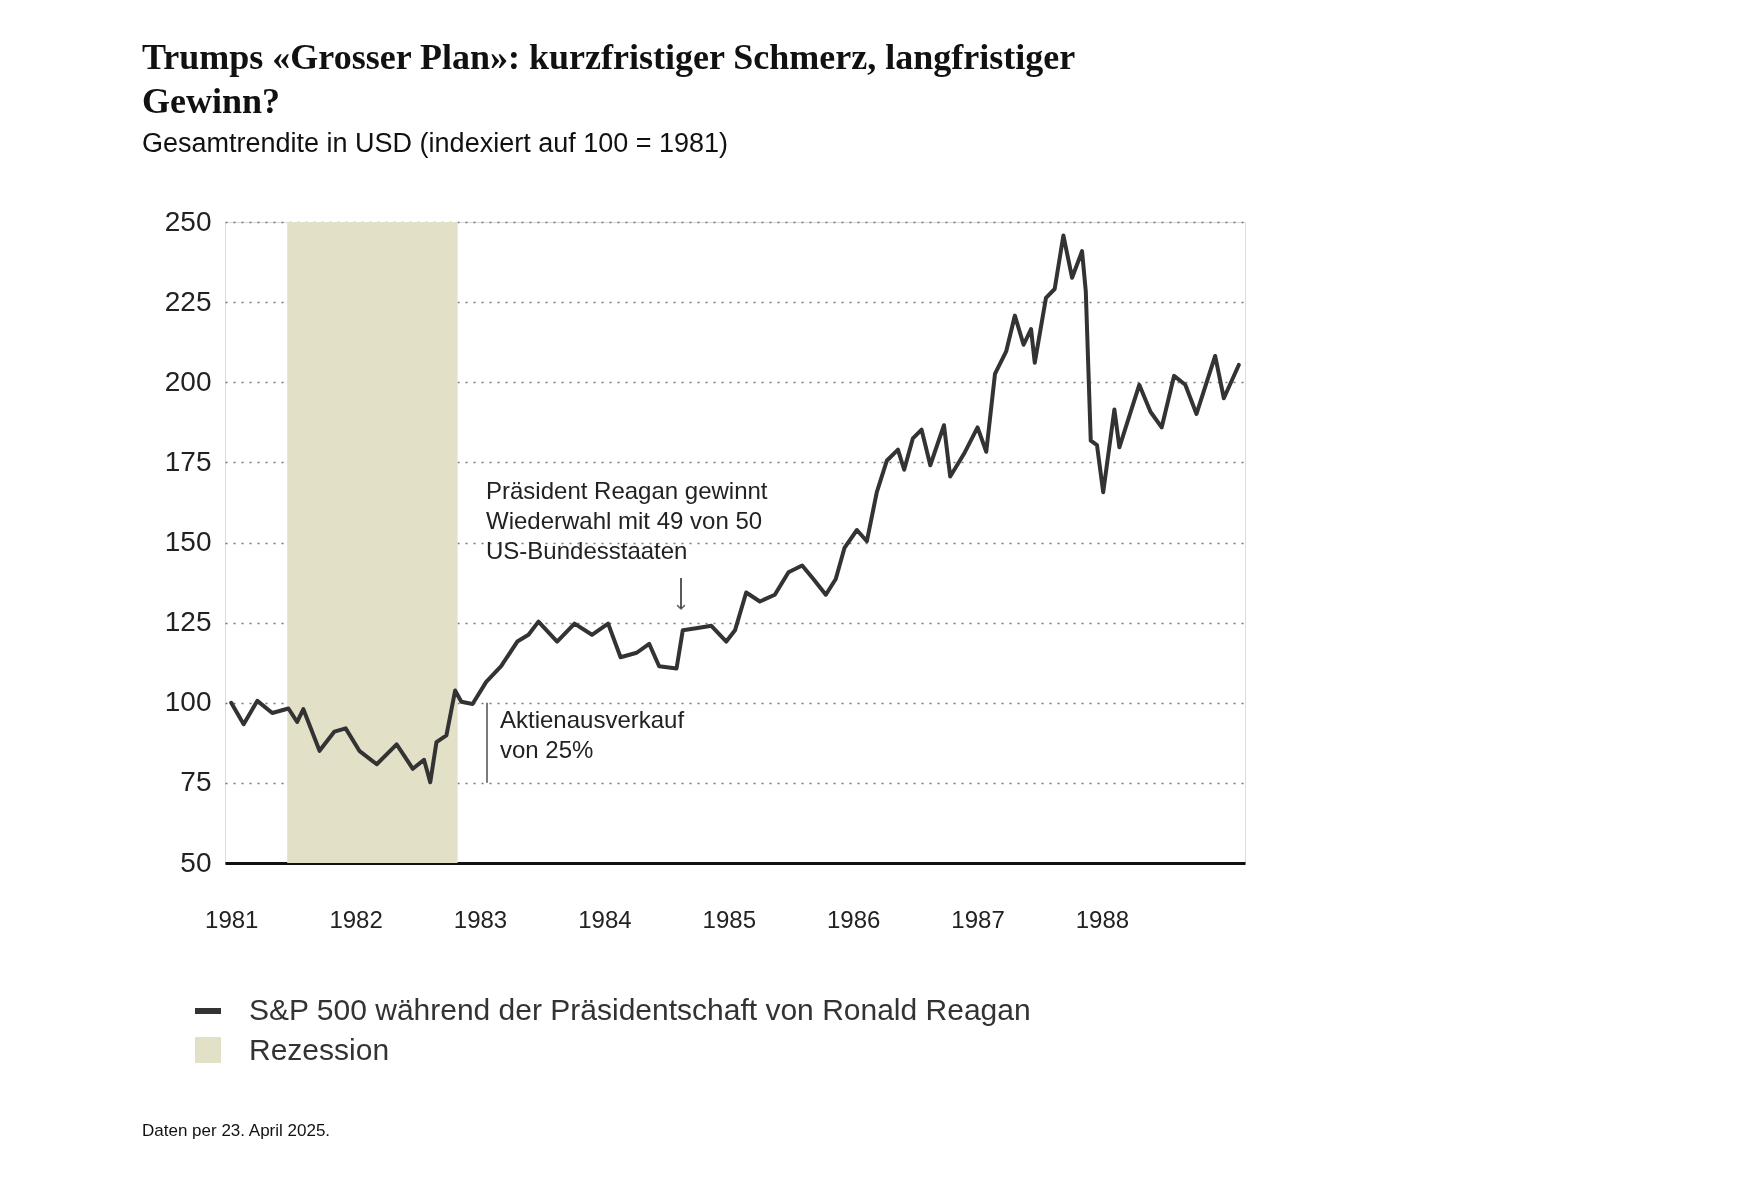 The image size is (1748, 1198). I want to click on y-tick-label: 50, so click(196, 862).